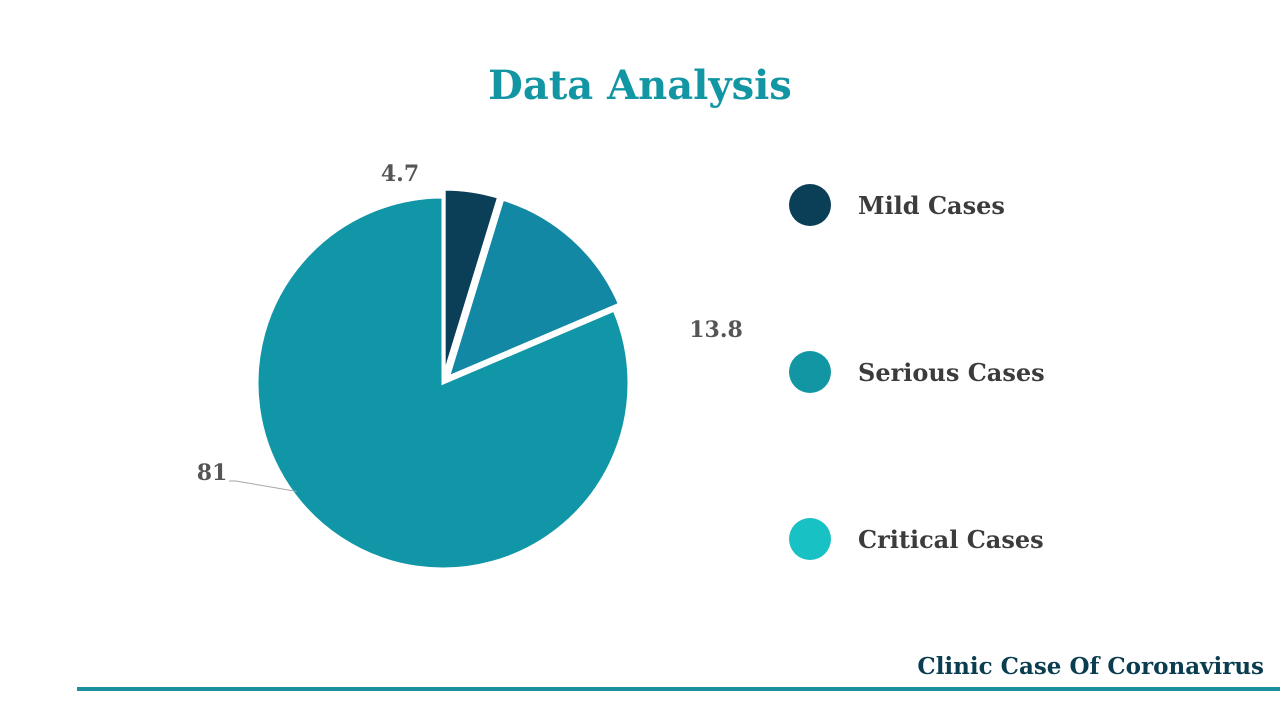 This screenshot has width=1280, height=720. I want to click on legend-label-critical: Critical Cases, so click(951, 539).